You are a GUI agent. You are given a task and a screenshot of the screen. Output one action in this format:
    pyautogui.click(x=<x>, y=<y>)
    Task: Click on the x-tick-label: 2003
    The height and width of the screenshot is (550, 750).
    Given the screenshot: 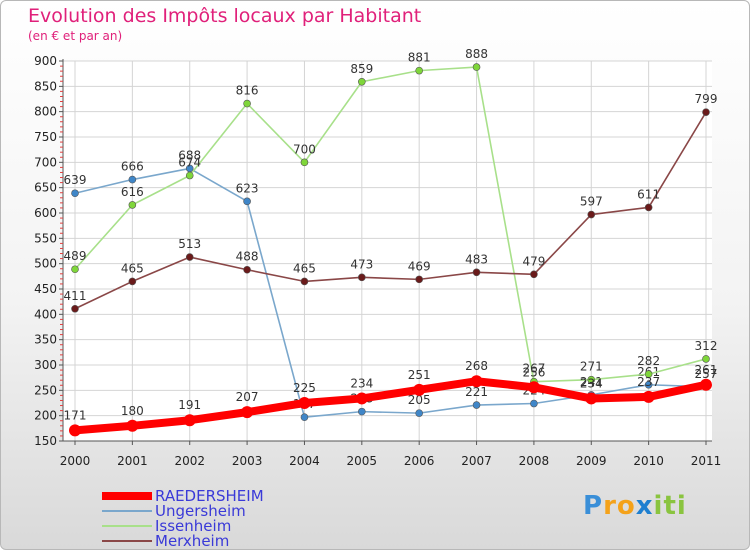 What is the action you would take?
    pyautogui.click(x=247, y=461)
    